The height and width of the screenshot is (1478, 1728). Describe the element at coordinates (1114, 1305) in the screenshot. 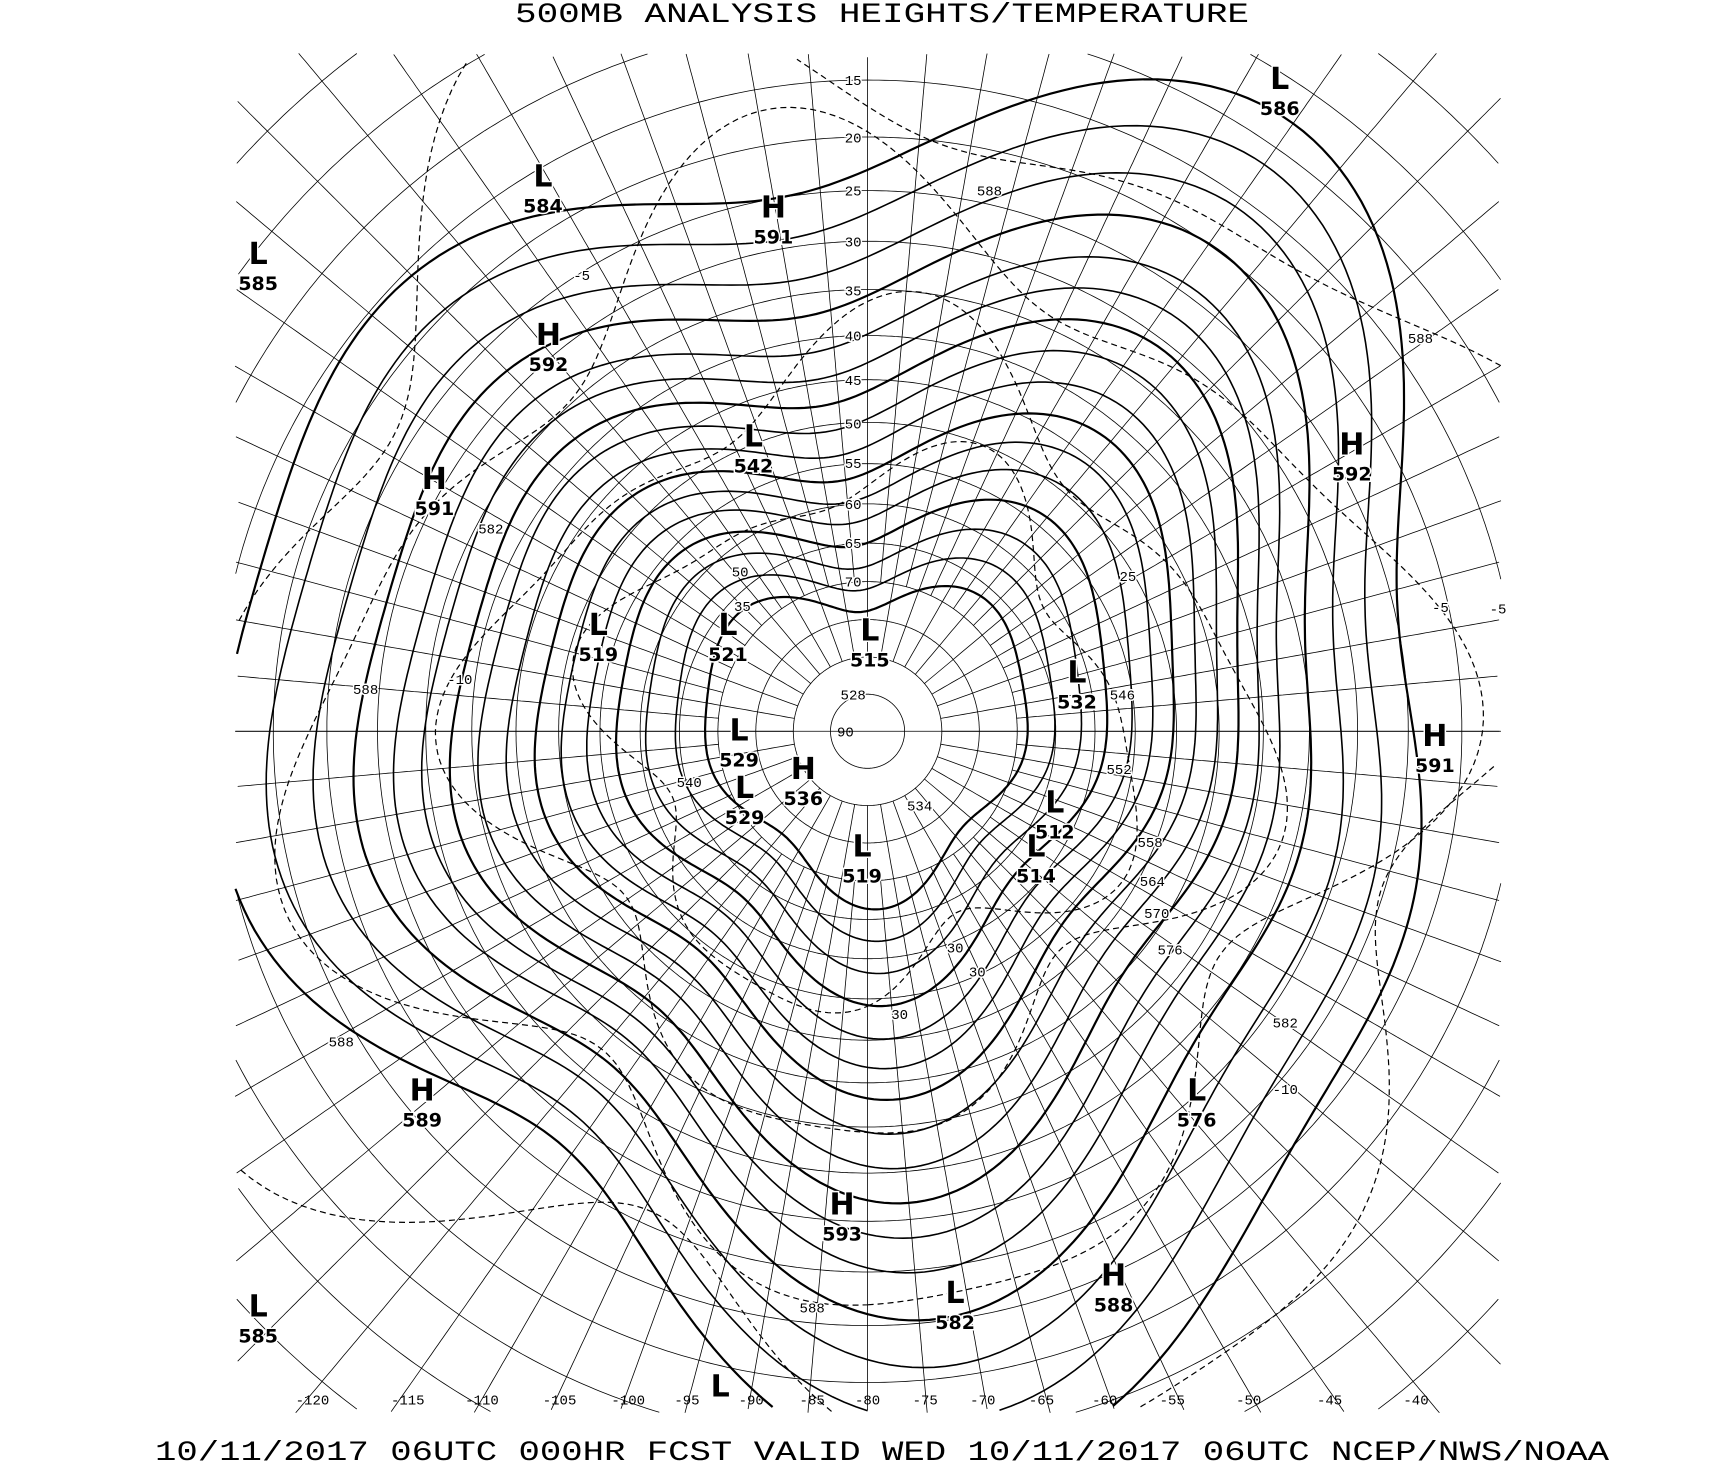

I see `center-value: 588` at that location.